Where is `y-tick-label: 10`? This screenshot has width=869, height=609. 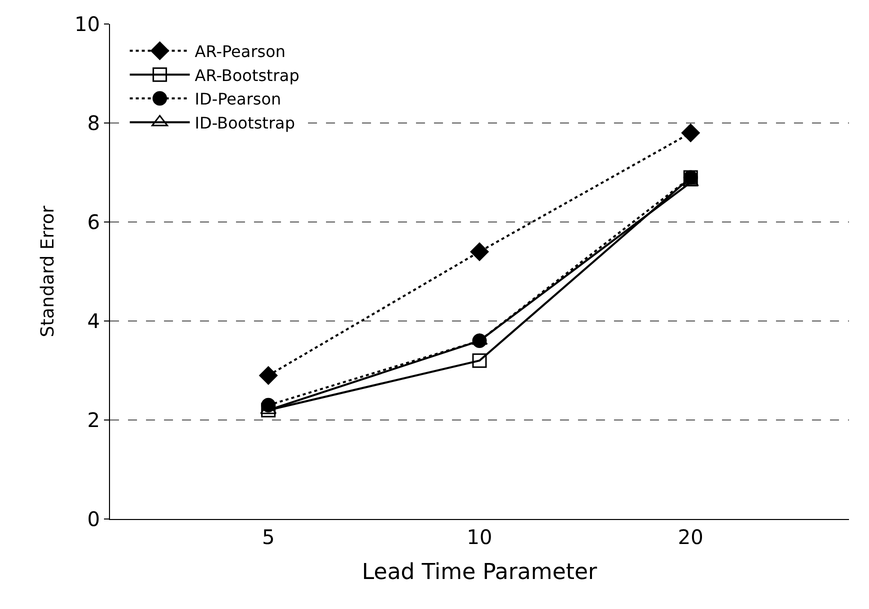 y-tick-label: 10 is located at coordinates (87, 24).